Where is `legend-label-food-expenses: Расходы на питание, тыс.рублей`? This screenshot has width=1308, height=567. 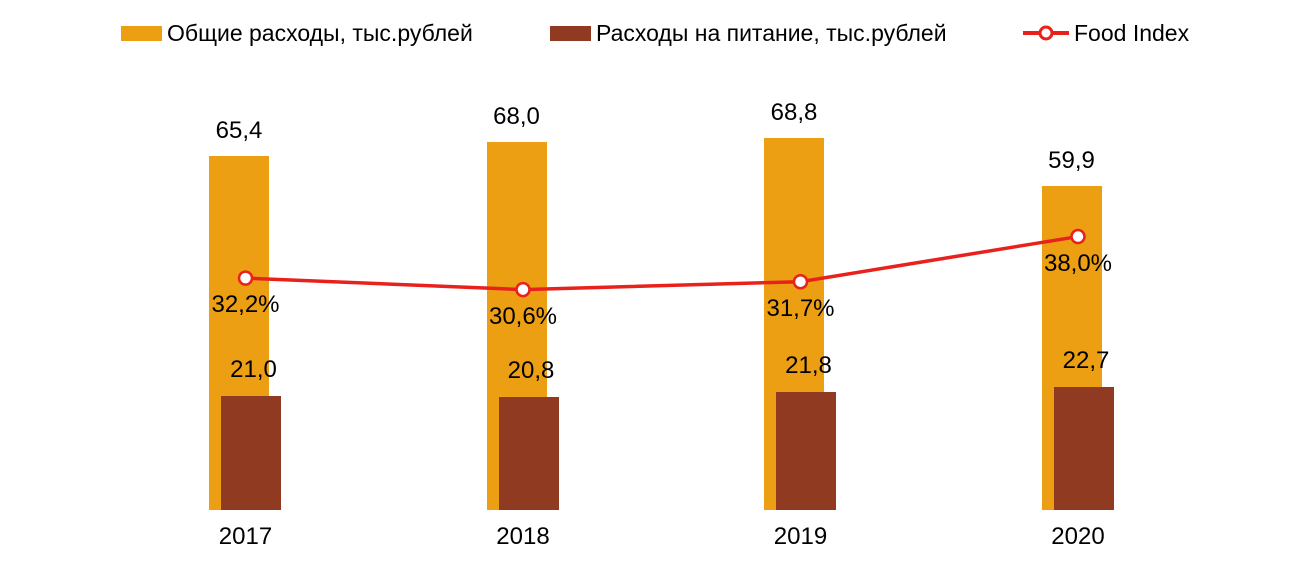
legend-label-food-expenses: Расходы на питание, тыс.рублей is located at coordinates (771, 33).